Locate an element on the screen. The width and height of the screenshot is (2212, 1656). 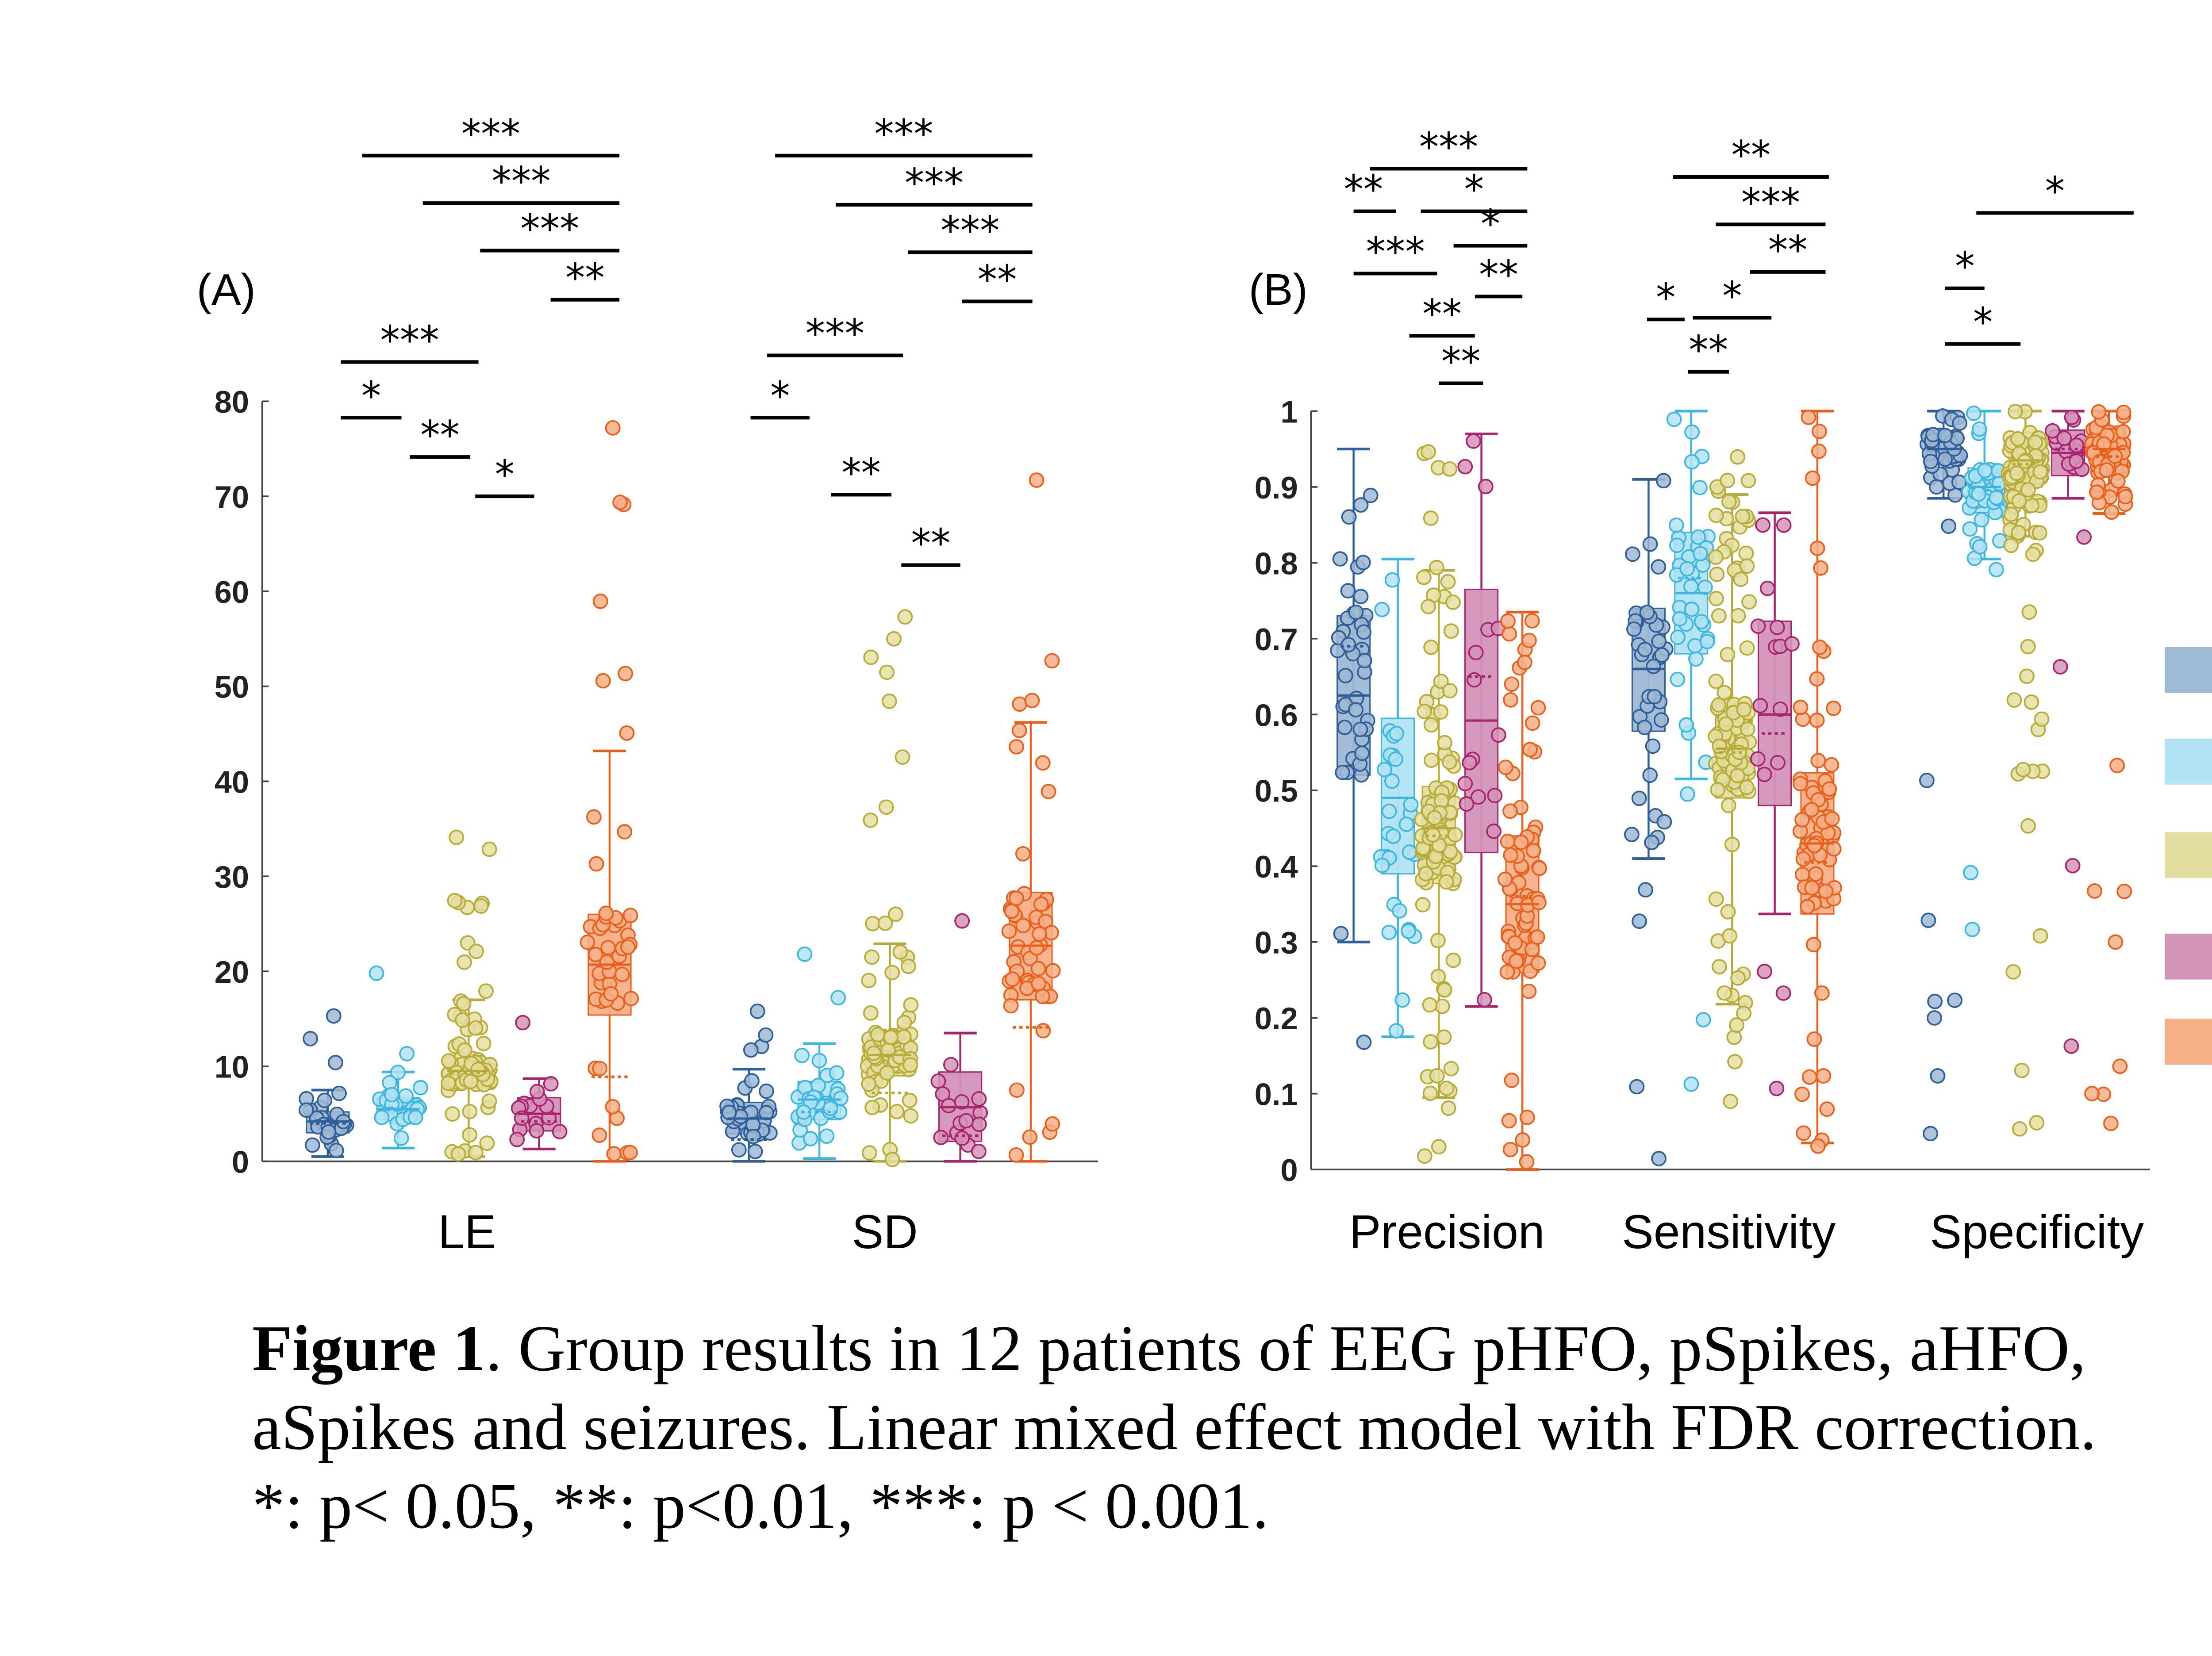
panel-label: (B) is located at coordinates (1278, 289).